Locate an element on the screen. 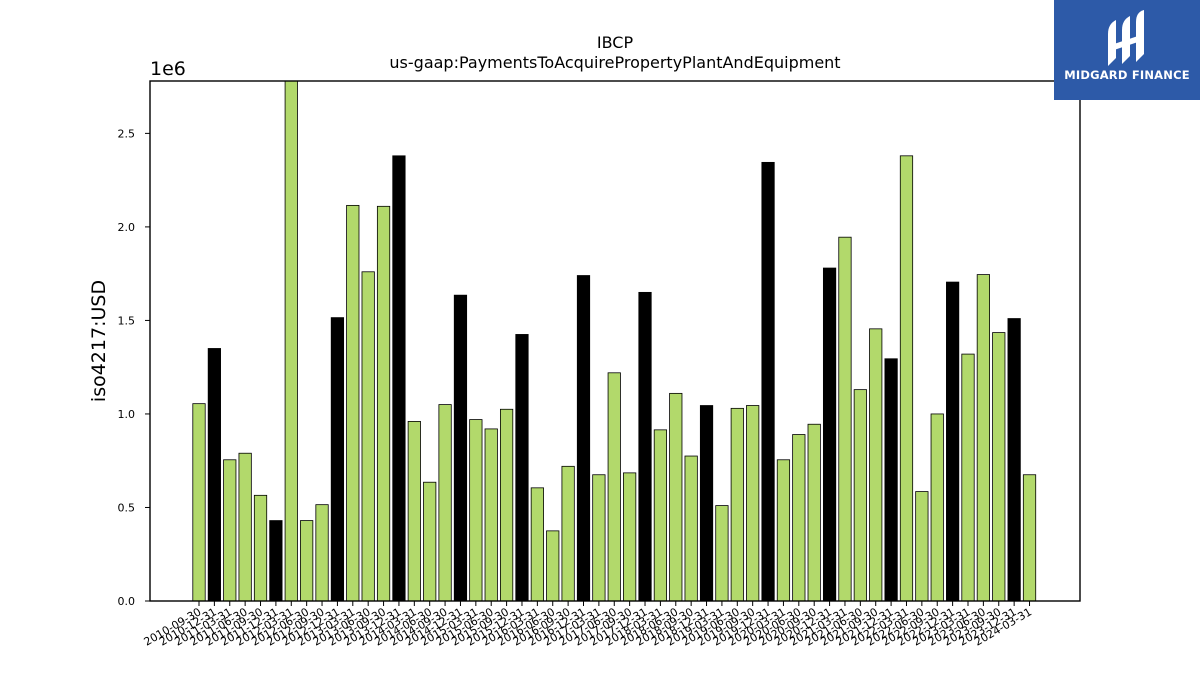 The height and width of the screenshot is (675, 1200). y-axis-label: iso4217:USD is located at coordinates (99, 341).